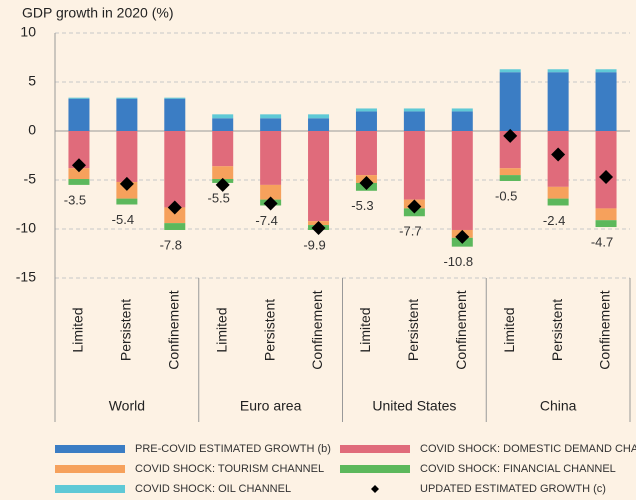 The height and width of the screenshot is (500, 636). Describe the element at coordinates (123, 219) in the screenshot. I see `data-label: -5.4` at that location.